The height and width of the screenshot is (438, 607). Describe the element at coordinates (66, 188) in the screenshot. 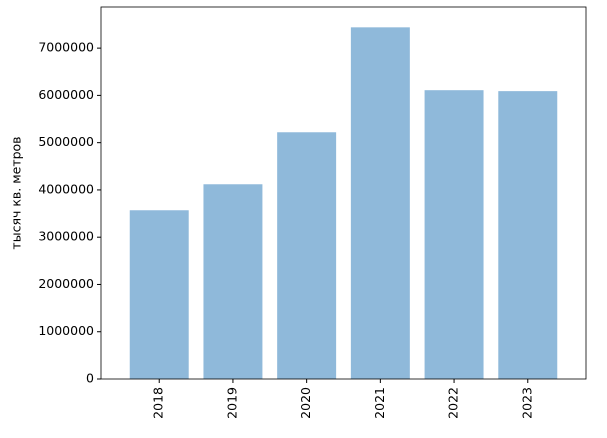

I see `y-tick-label: 4000000` at that location.